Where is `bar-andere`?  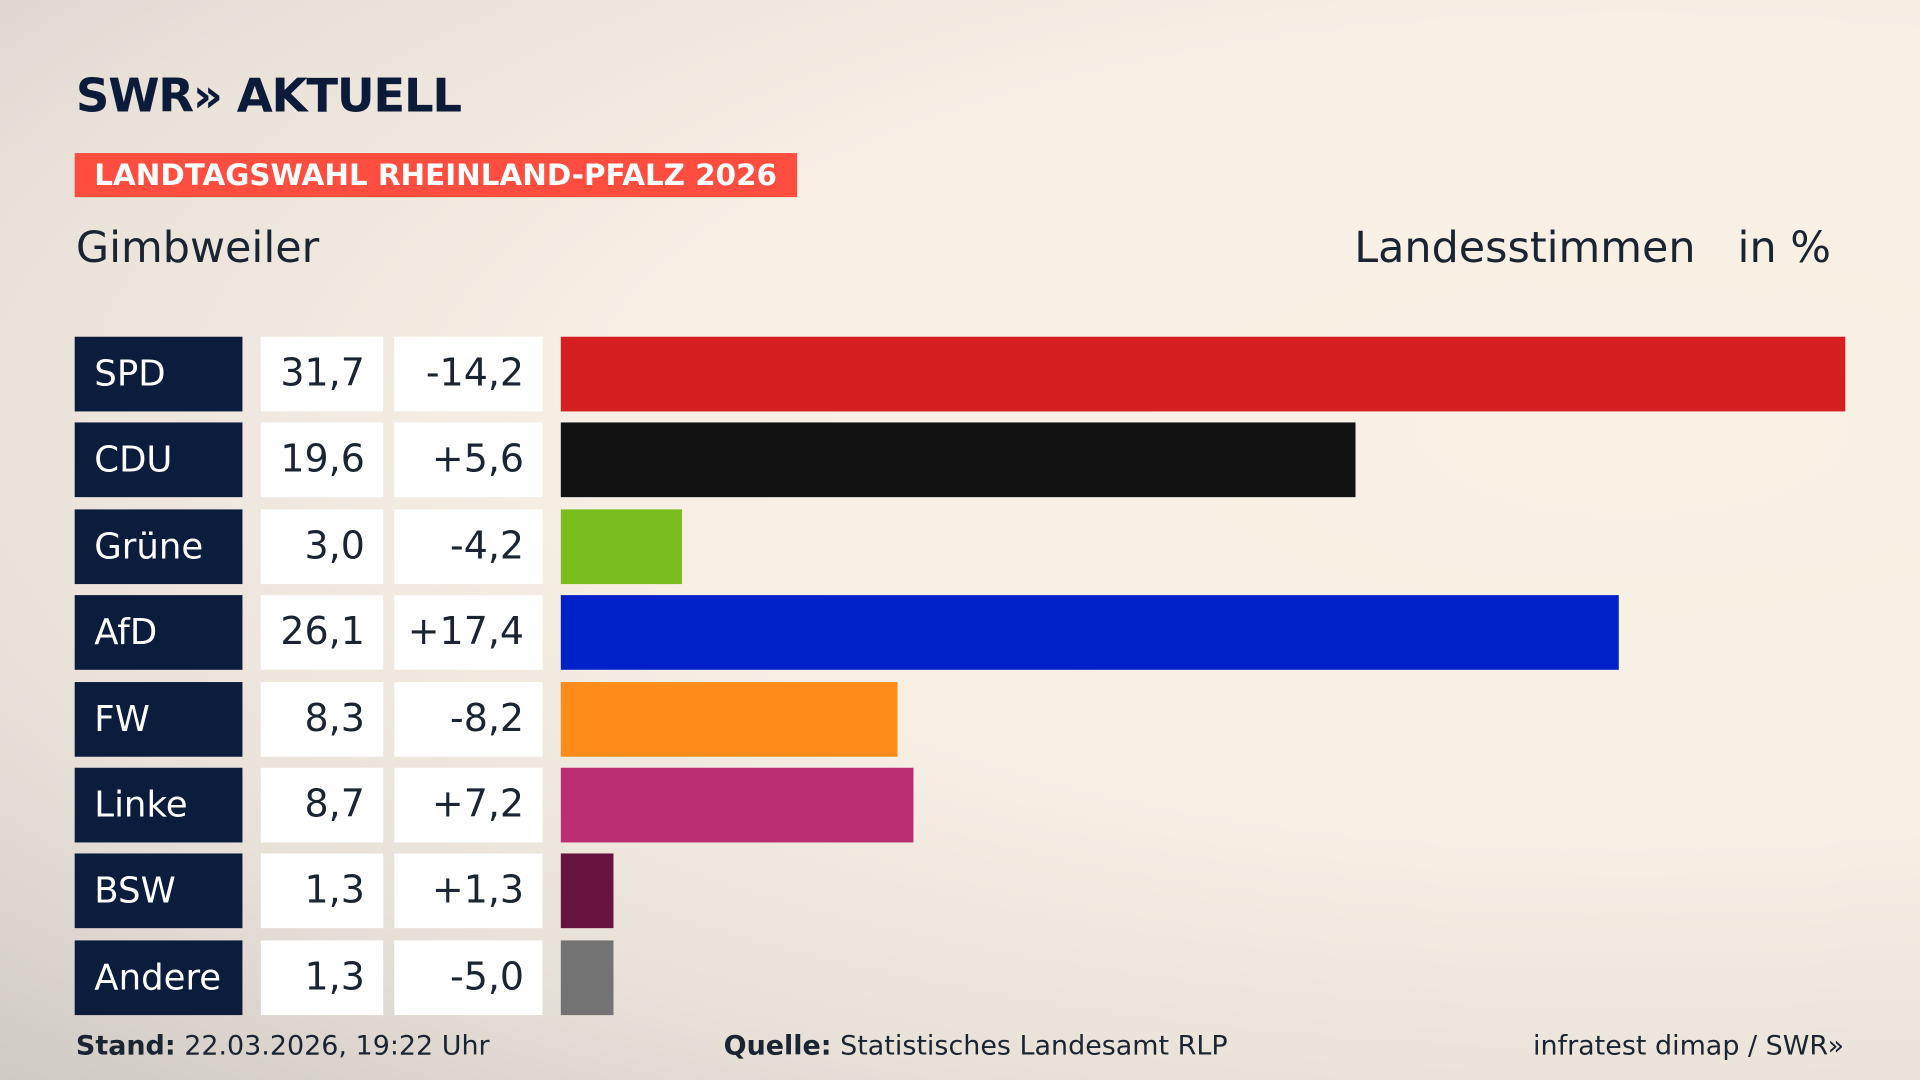
bar-andere is located at coordinates (587, 977).